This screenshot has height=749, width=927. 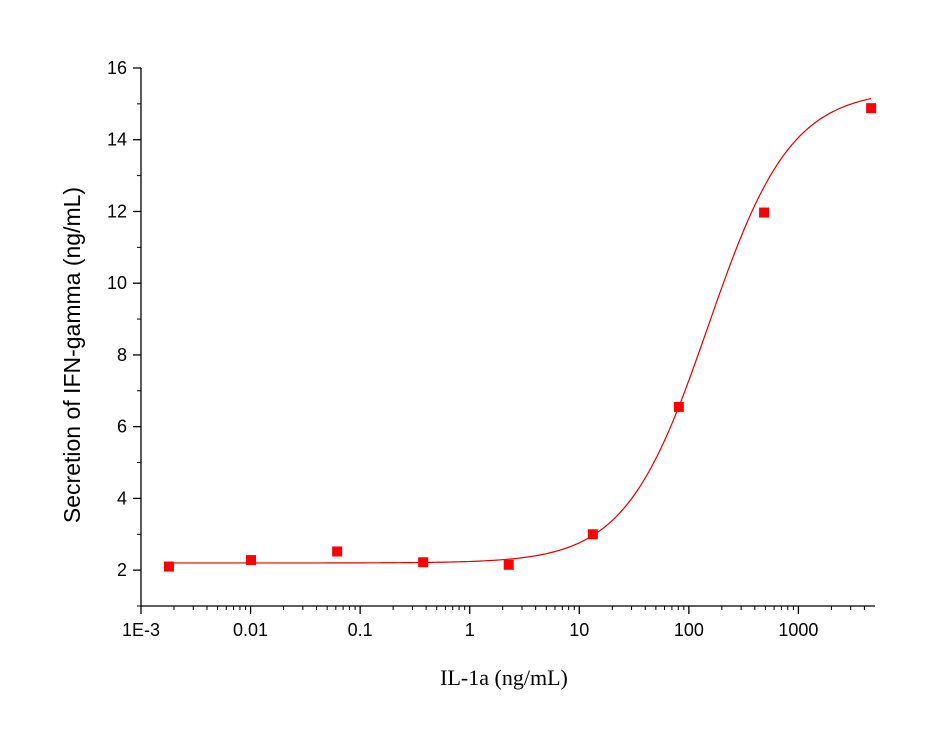 I want to click on x-tick-label: 1000, so click(x=798, y=630).